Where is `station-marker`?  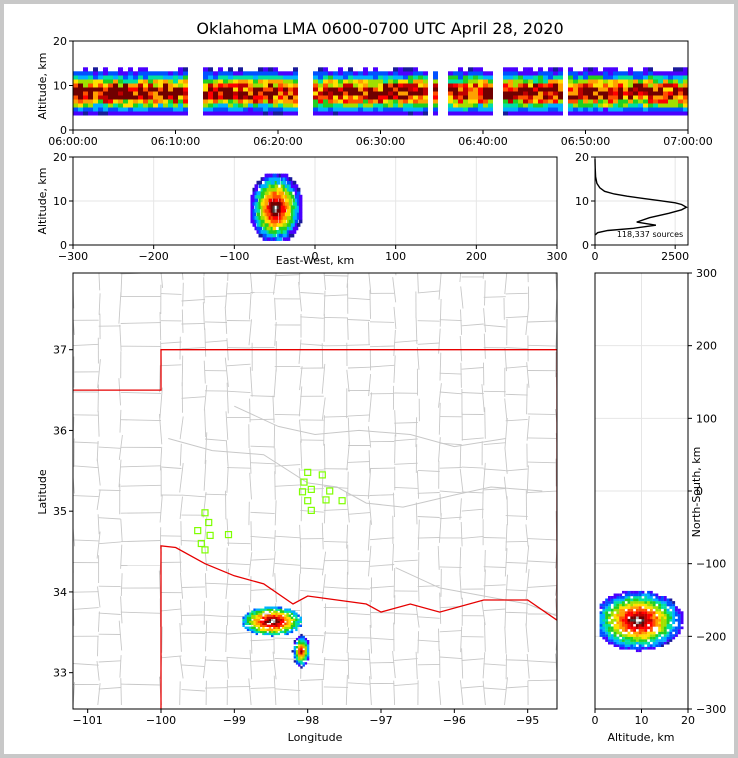 station-marker is located at coordinates (302, 492).